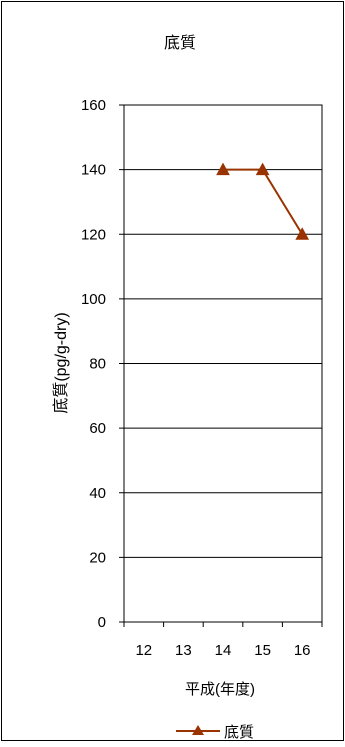  Describe the element at coordinates (61, 362) in the screenshot. I see `y-axis-label: 底質(pg/g-dry)` at that location.